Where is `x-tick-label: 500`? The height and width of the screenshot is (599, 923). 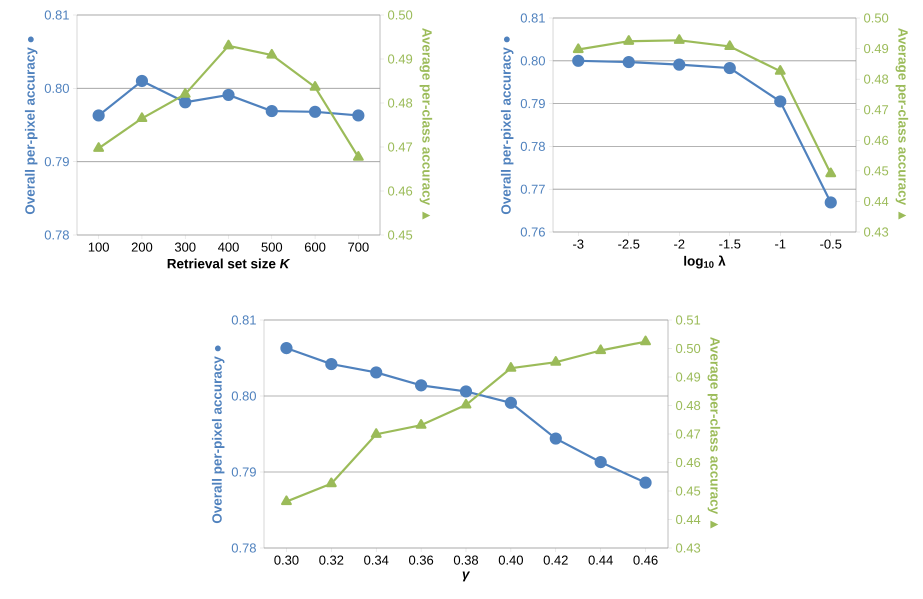 x-tick-label: 500 is located at coordinates (272, 247).